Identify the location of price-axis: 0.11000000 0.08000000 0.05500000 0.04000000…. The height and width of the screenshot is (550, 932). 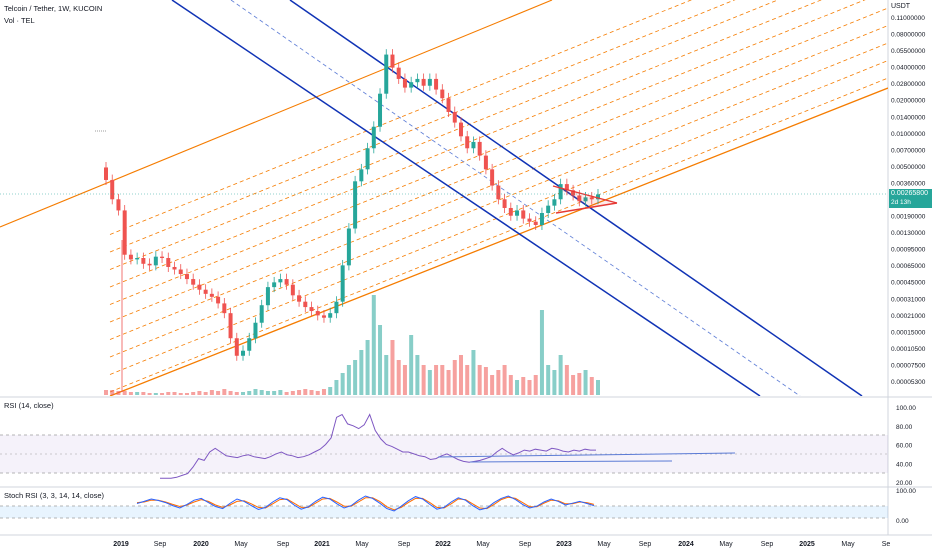
(908, 200).